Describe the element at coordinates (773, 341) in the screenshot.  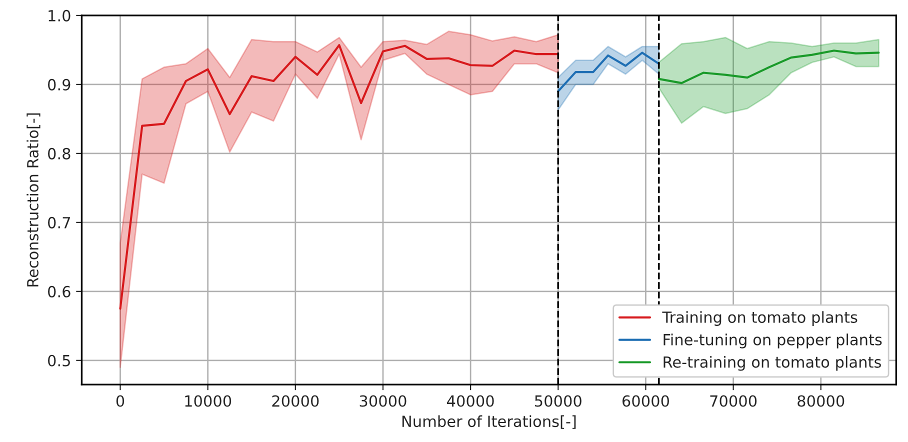
I see `legend-label: Fine-tuning on pepper plants` at that location.